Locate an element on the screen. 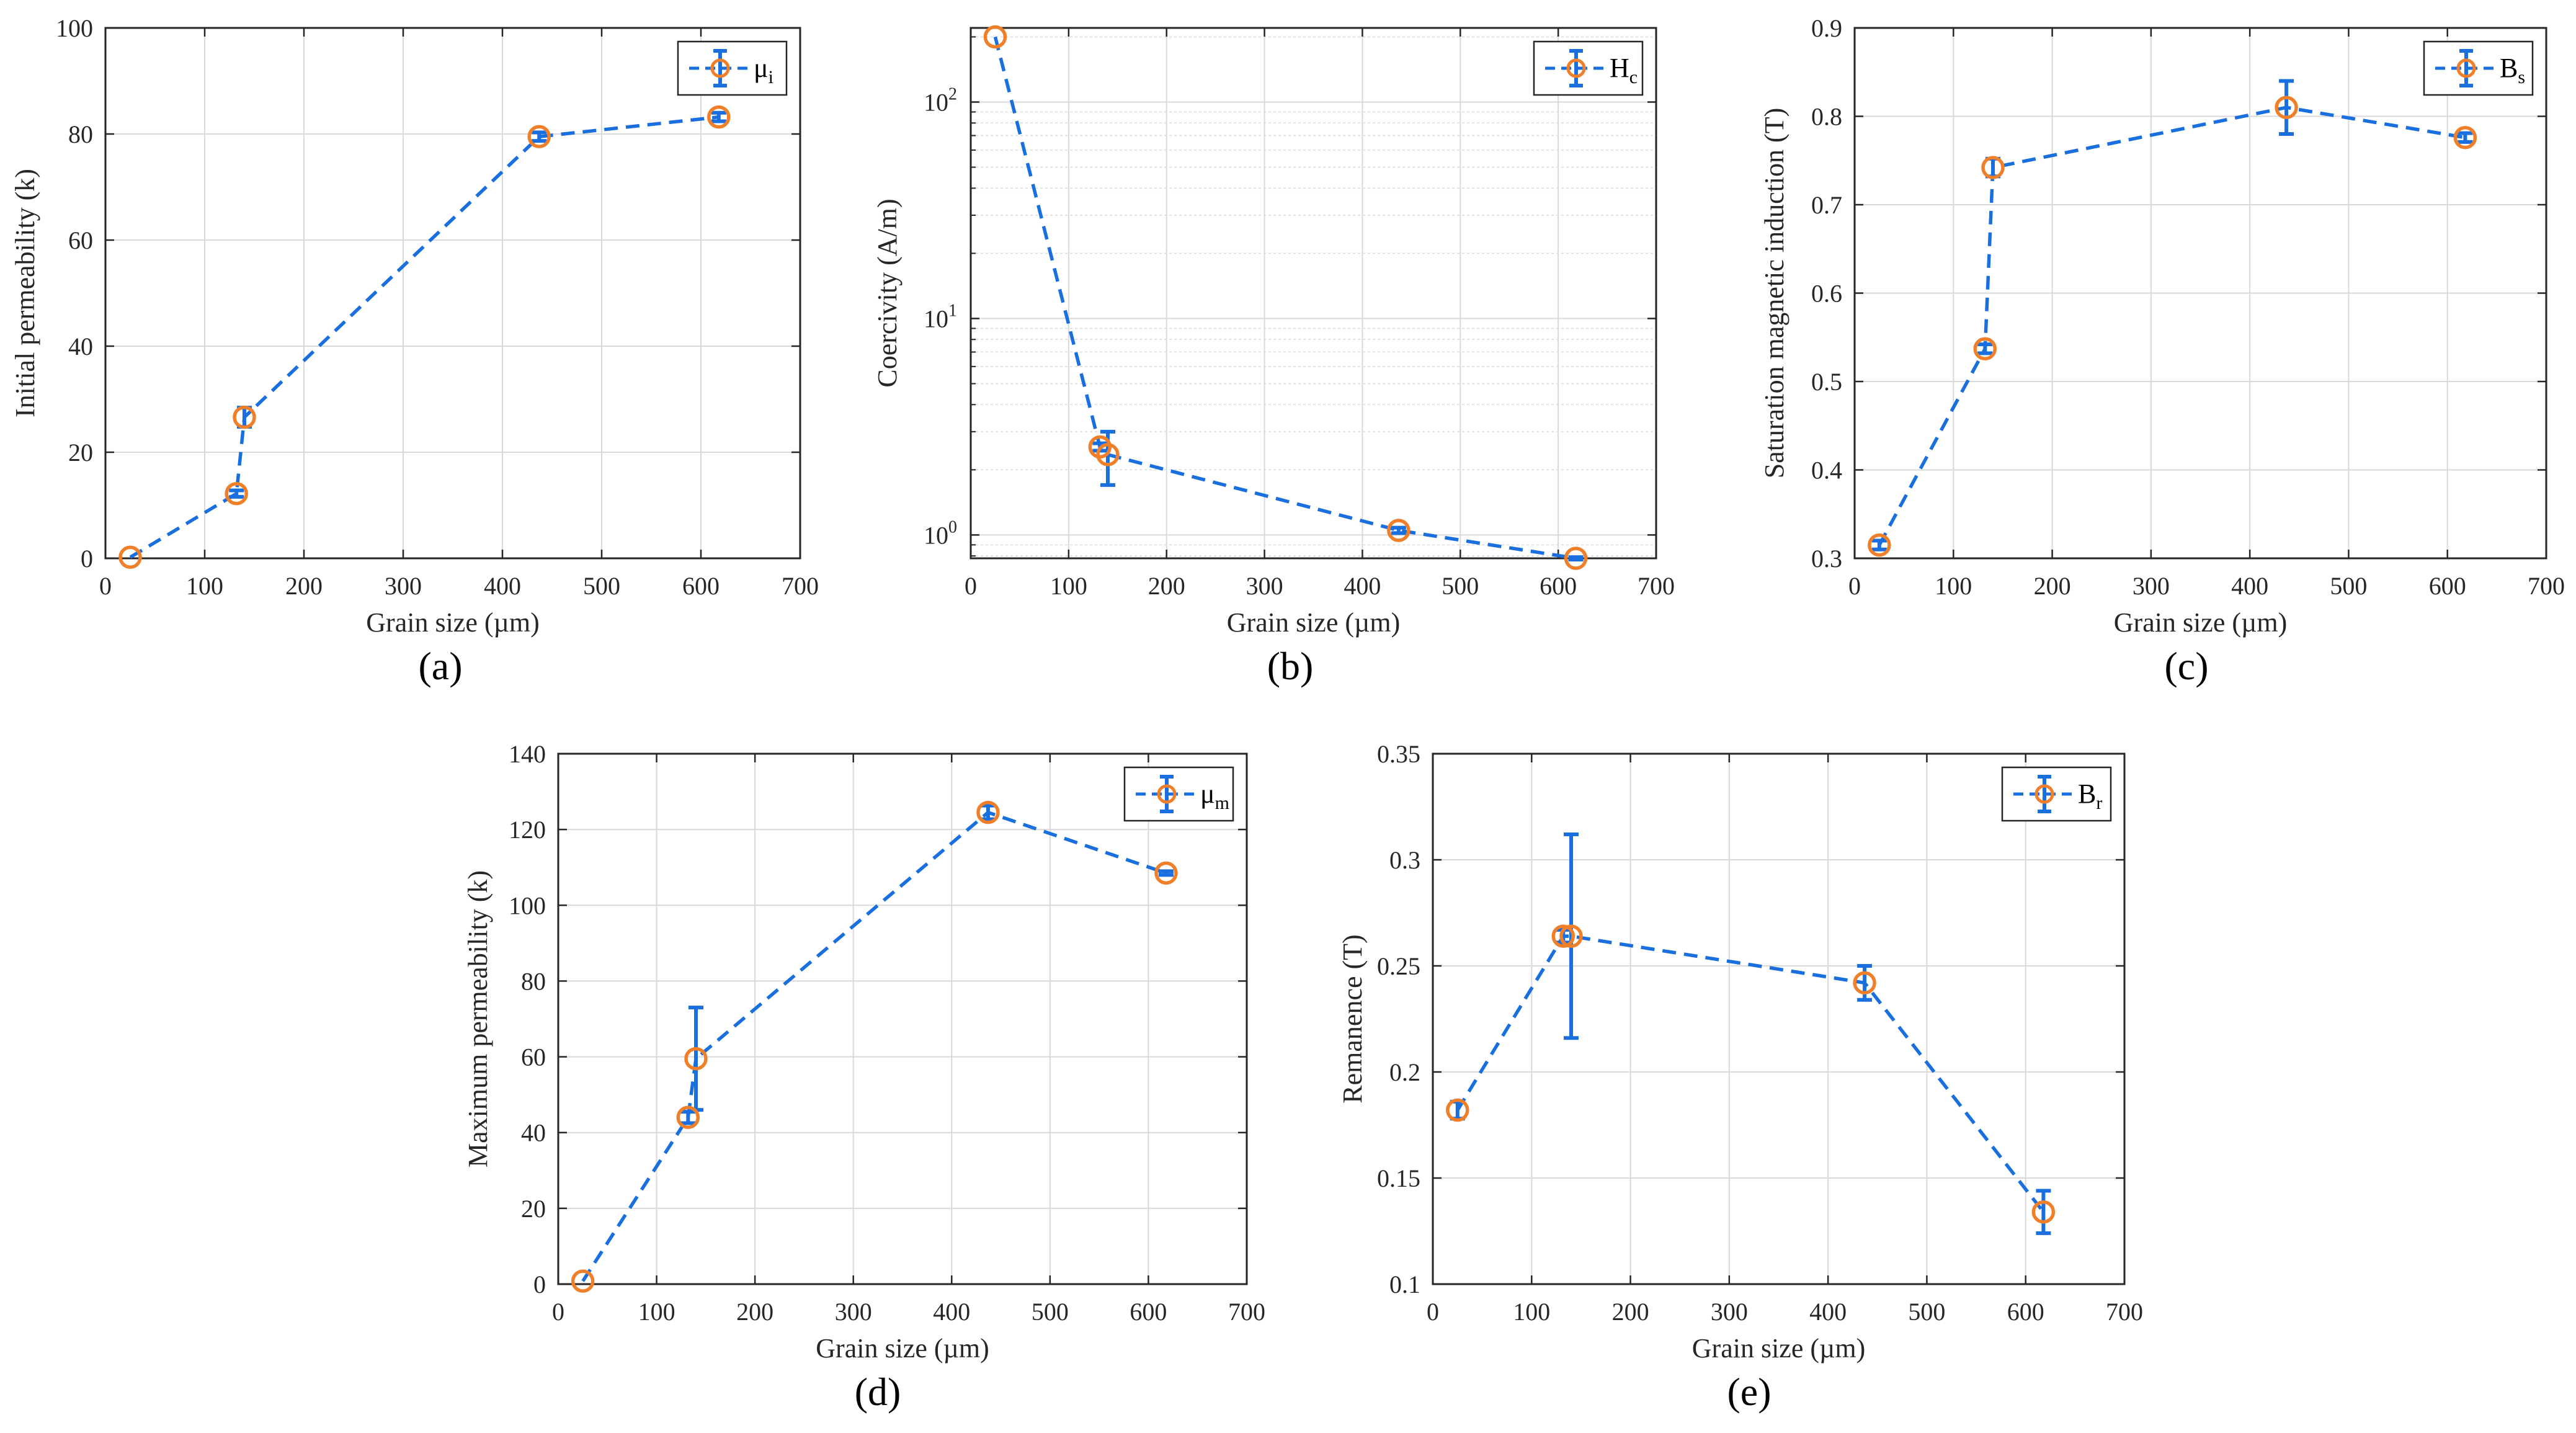 The height and width of the screenshot is (1433, 2576). legend-box is located at coordinates (733, 68).